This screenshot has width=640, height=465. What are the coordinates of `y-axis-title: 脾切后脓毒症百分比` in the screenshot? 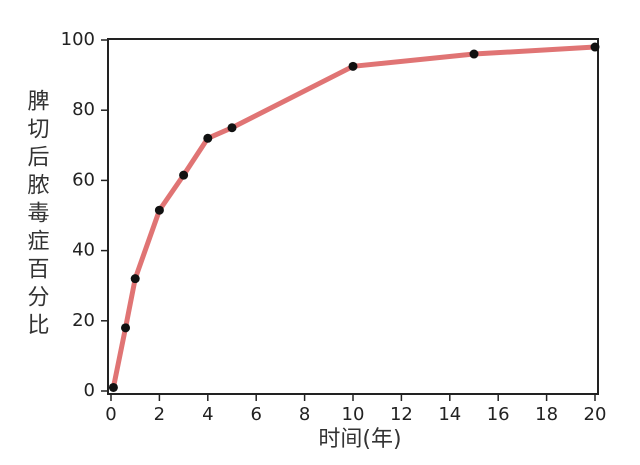 It's located at (37, 215).